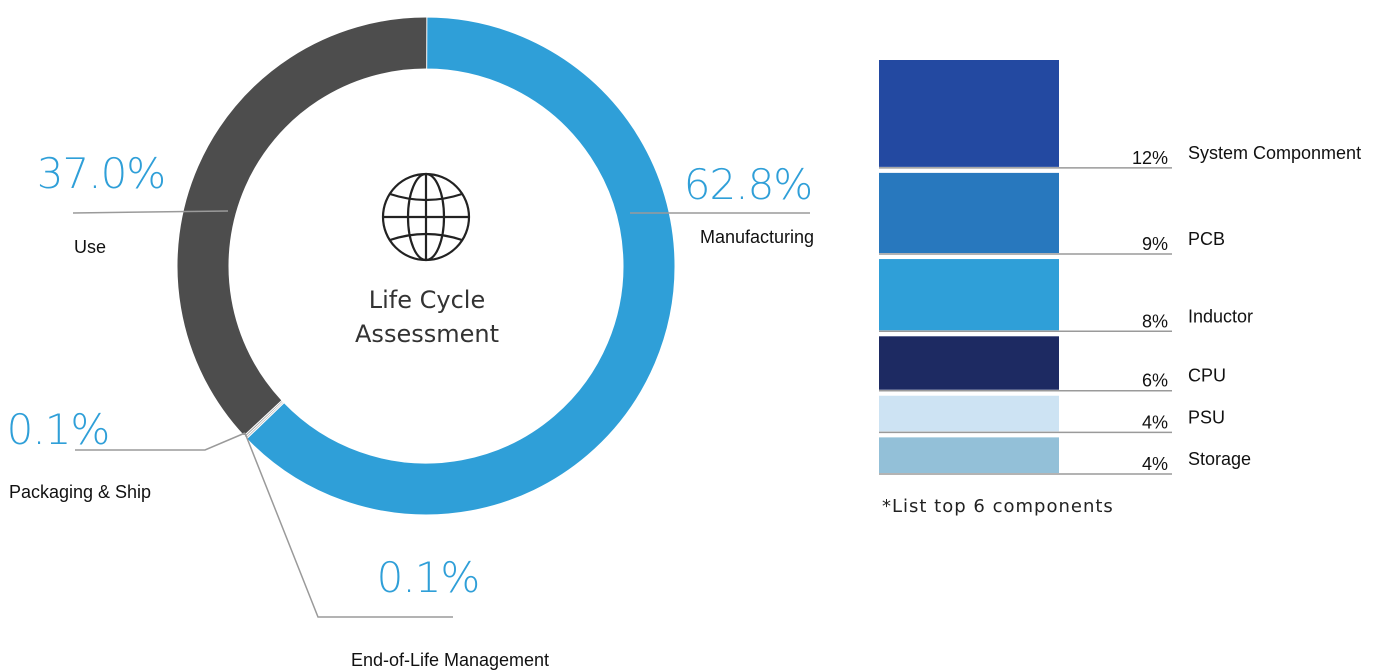  Describe the element at coordinates (1155, 464) in the screenshot. I see `component-value-storage: 4%` at that location.